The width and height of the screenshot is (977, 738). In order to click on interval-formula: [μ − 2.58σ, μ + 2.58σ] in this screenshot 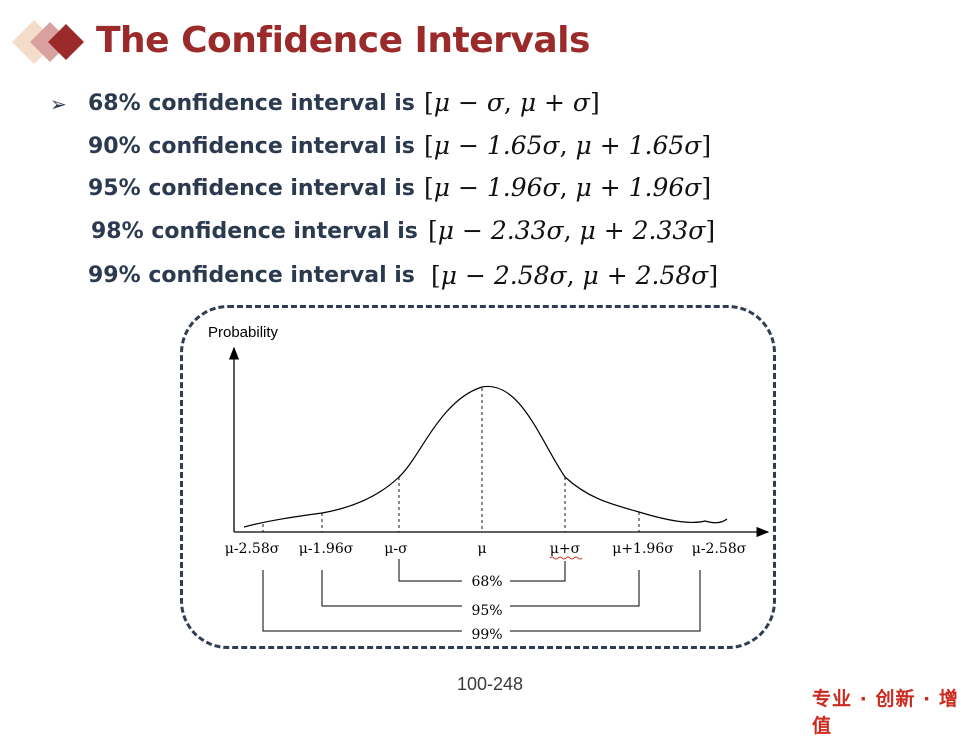, I will do `click(575, 275)`.